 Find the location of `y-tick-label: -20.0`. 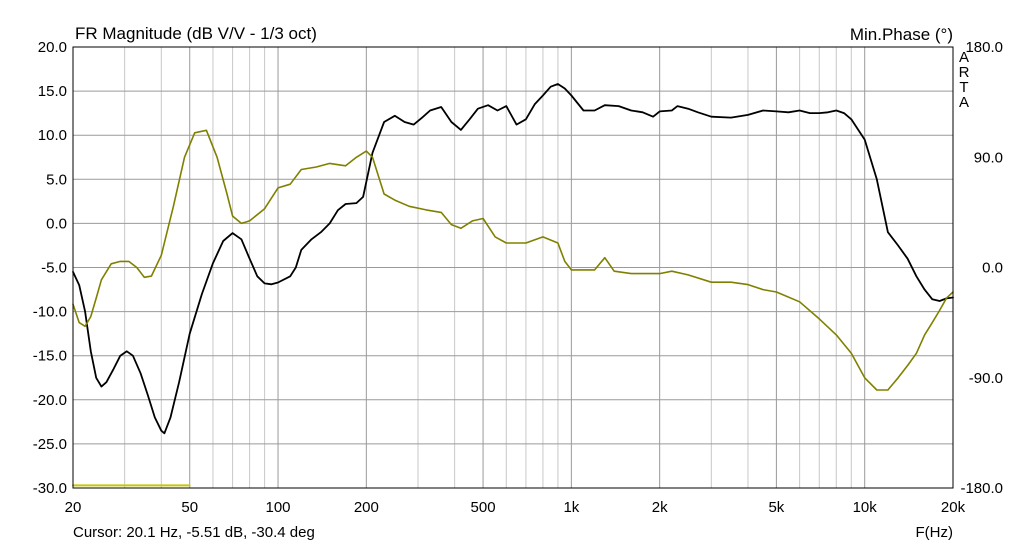

y-tick-label: -20.0 is located at coordinates (50, 400).